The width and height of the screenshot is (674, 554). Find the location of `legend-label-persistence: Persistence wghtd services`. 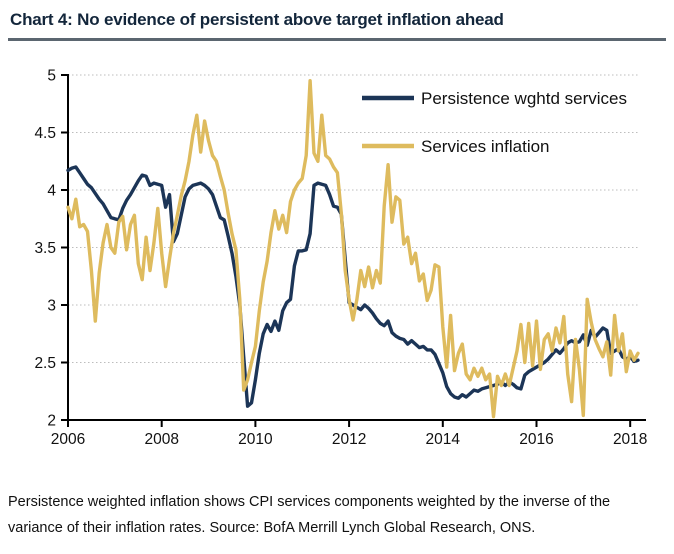

legend-label-persistence: Persistence wghtd services is located at coordinates (524, 98).